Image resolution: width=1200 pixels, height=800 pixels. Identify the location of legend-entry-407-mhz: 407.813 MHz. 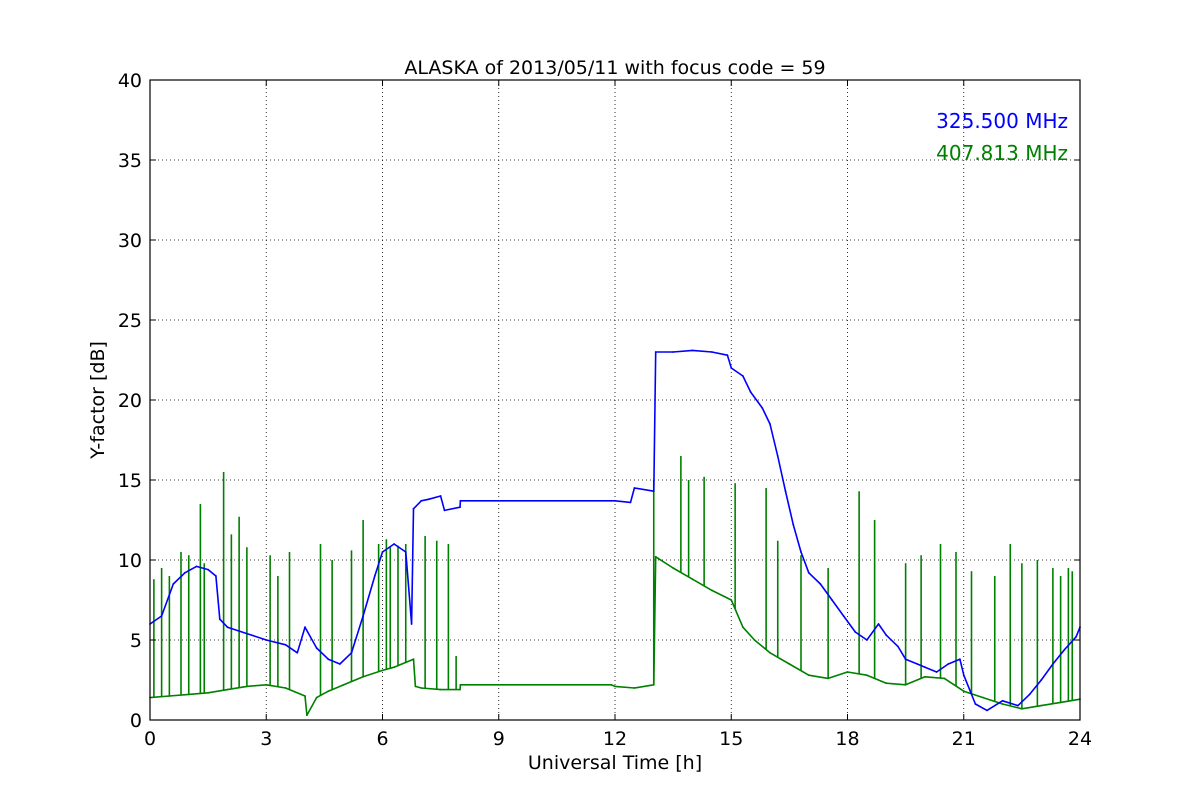
(1002, 153).